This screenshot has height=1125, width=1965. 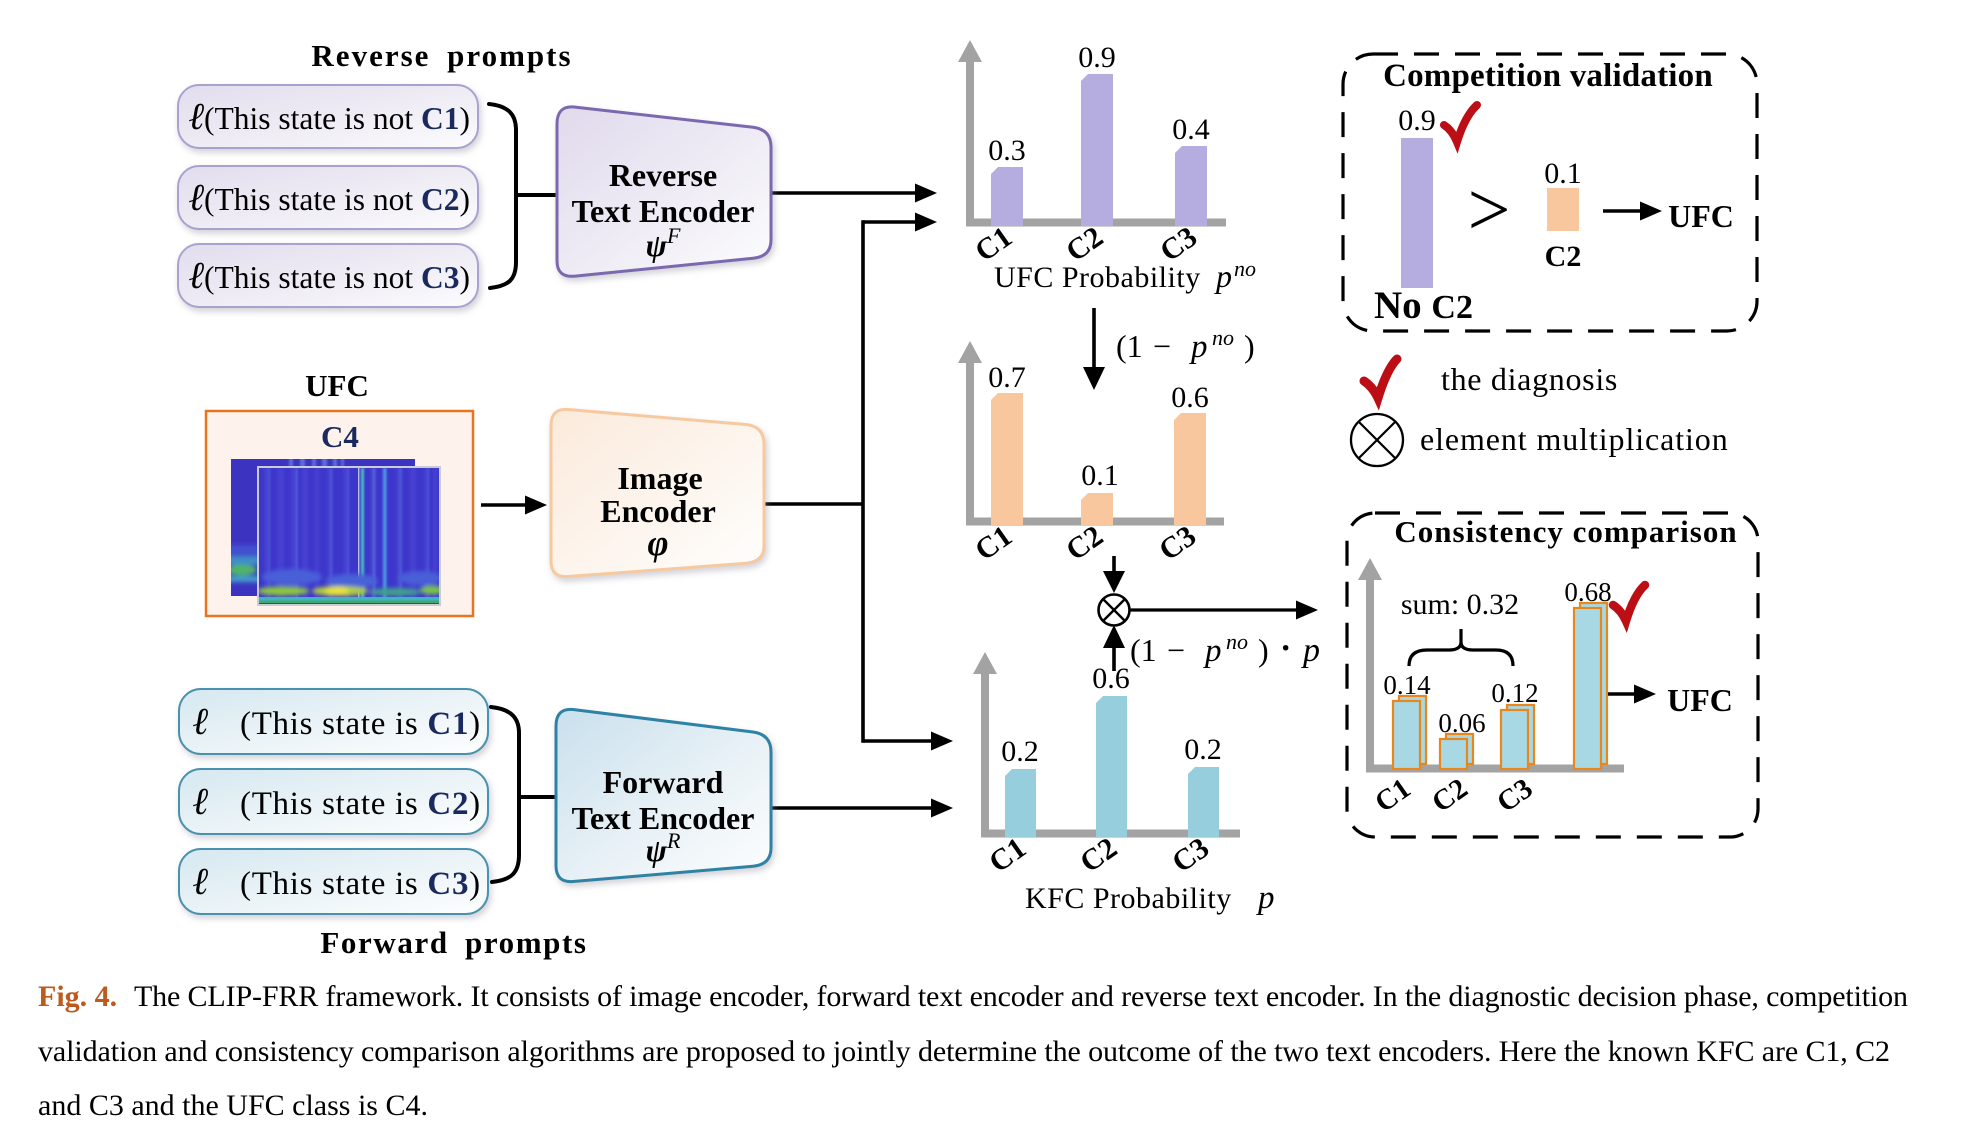 What do you see at coordinates (329, 276) in the screenshot?
I see `svg-text: ℓ(This state is not C3)` at bounding box center [329, 276].